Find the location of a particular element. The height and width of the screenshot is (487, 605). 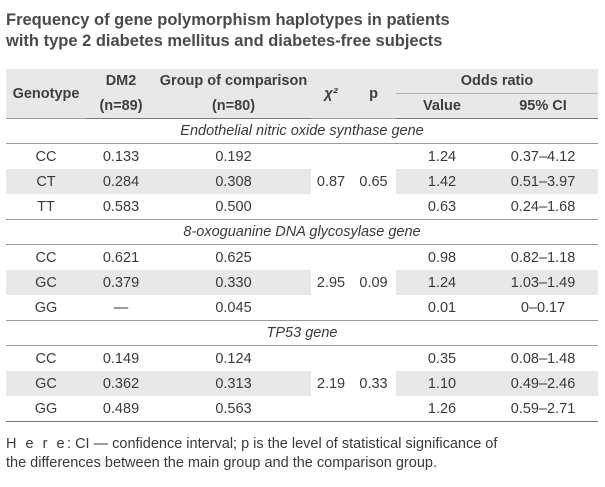

section-title: 8-oxoguanine DNA glycosylase gene is located at coordinates (302, 232).